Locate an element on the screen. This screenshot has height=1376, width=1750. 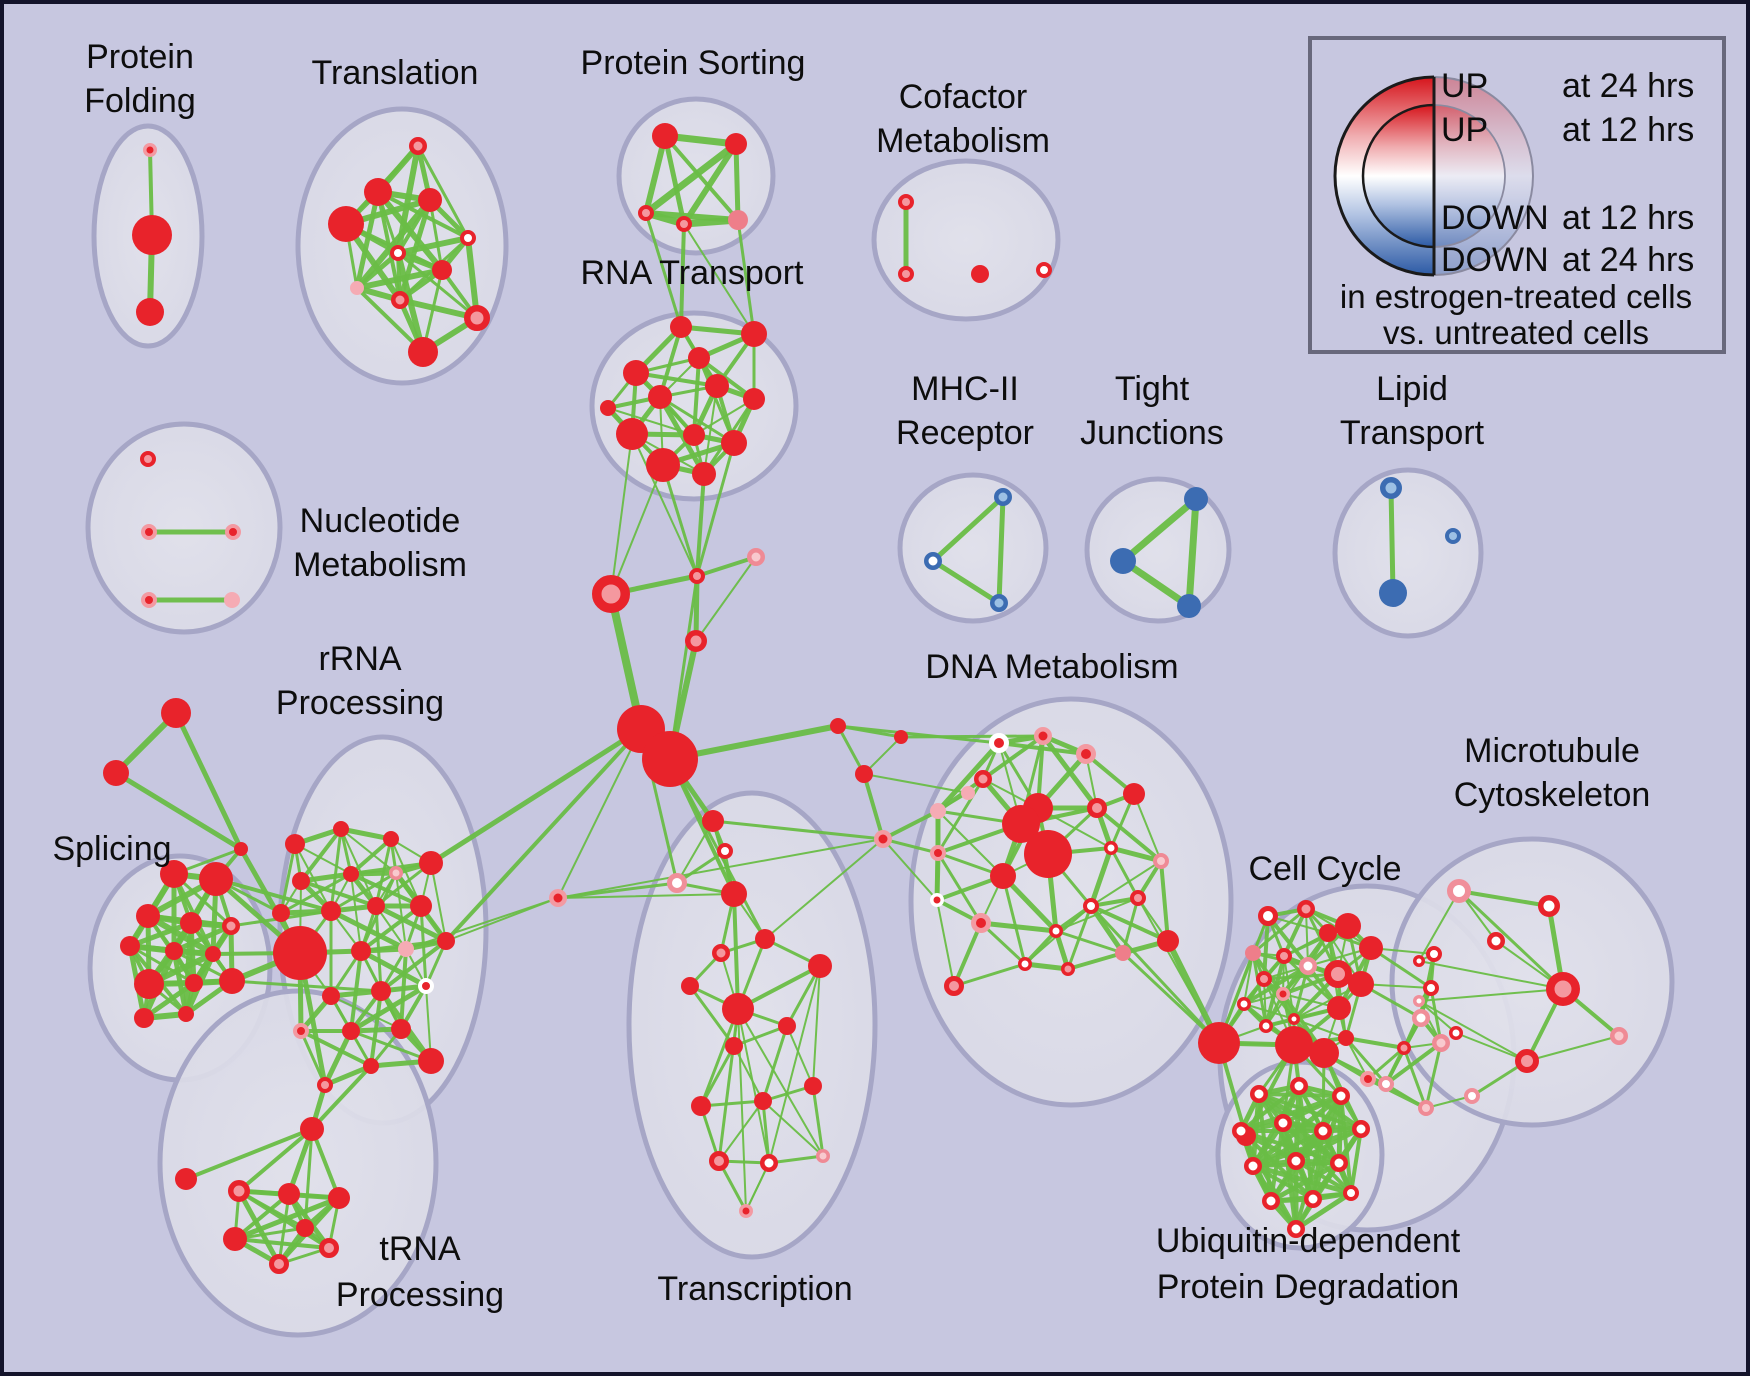
node-mt8 is located at coordinates (1419, 961).